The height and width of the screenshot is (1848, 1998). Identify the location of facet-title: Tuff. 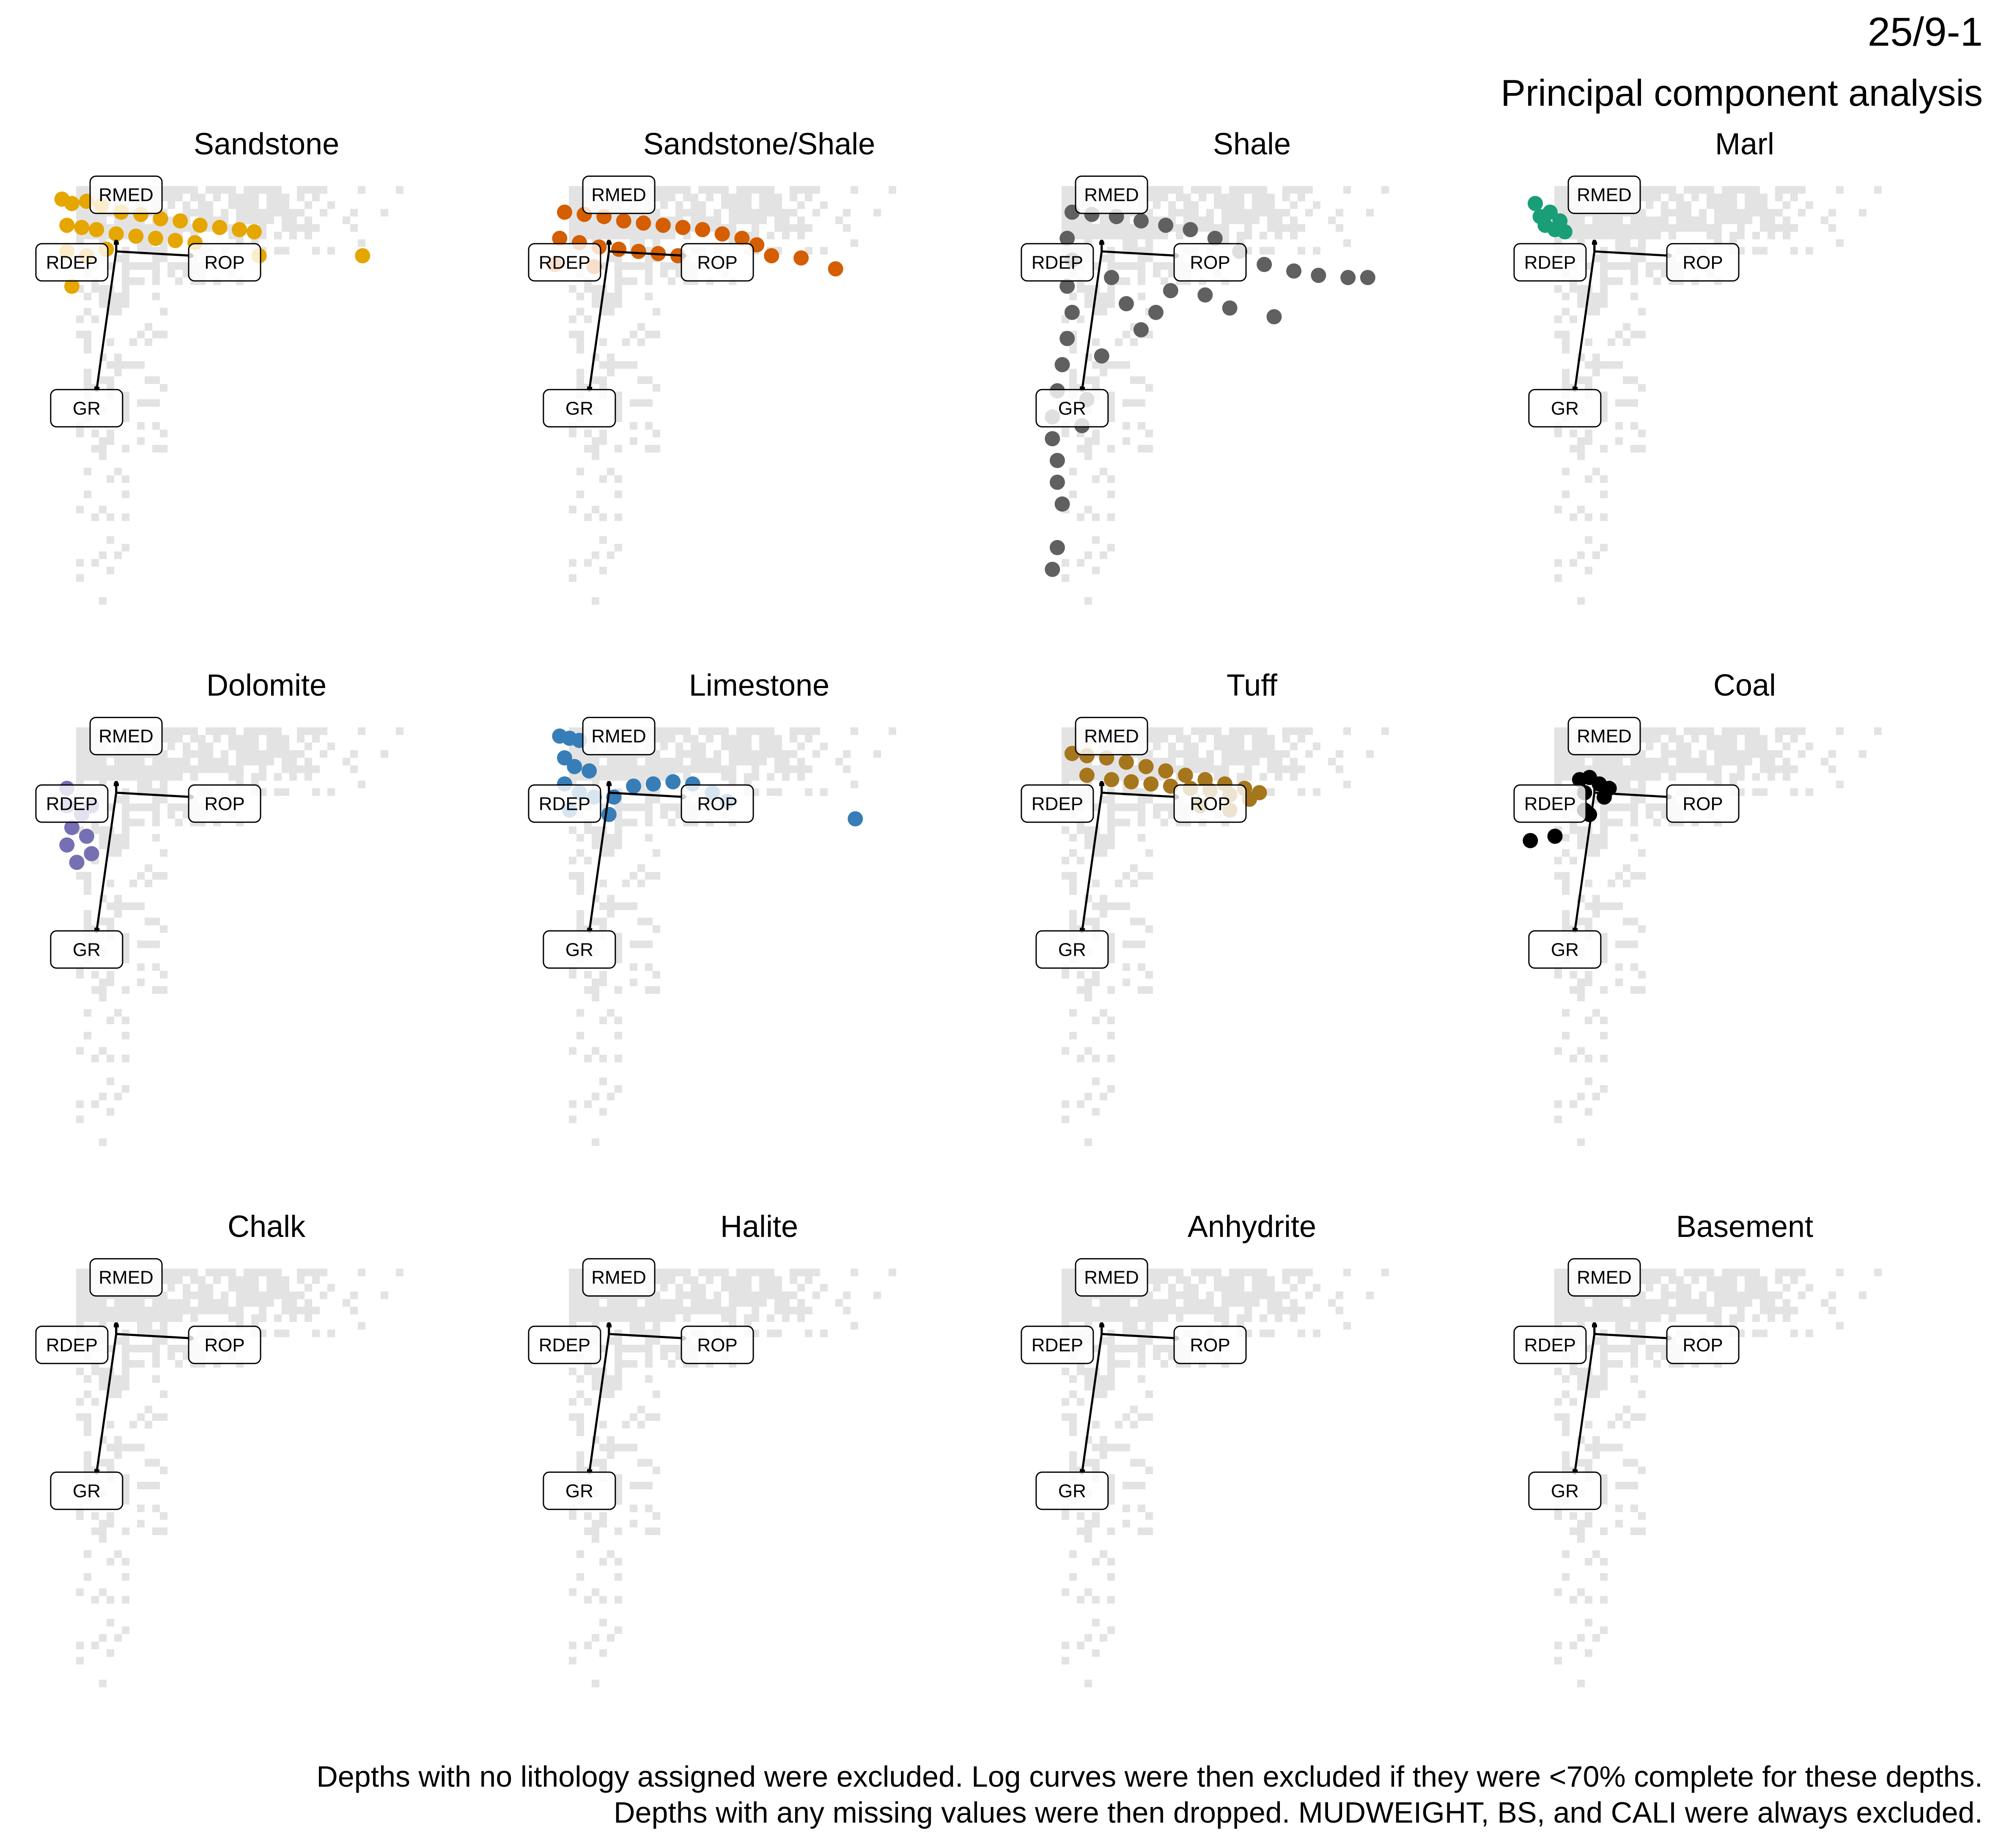
(1252, 685).